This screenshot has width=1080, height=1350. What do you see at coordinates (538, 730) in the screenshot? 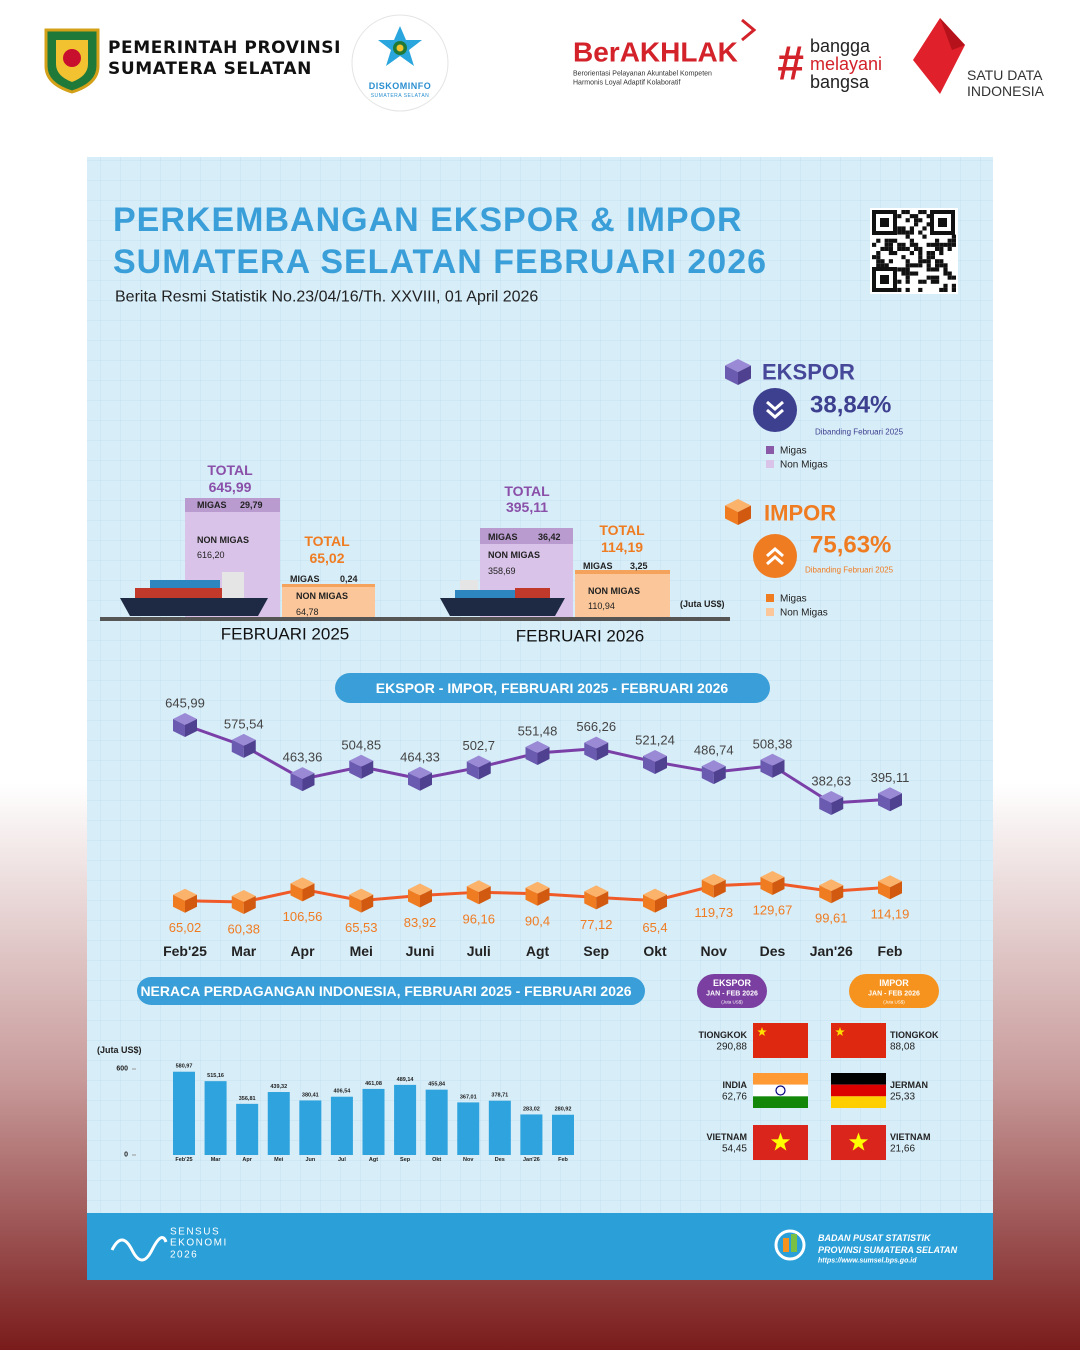
I see `data-label: 551,48` at bounding box center [538, 730].